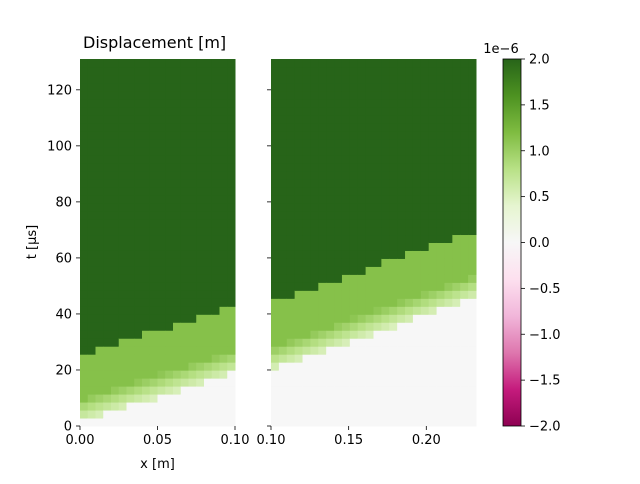 The width and height of the screenshot is (640, 484). What do you see at coordinates (545, 289) in the screenshot?
I see `colorbar-tick-label: −0.5` at bounding box center [545, 289].